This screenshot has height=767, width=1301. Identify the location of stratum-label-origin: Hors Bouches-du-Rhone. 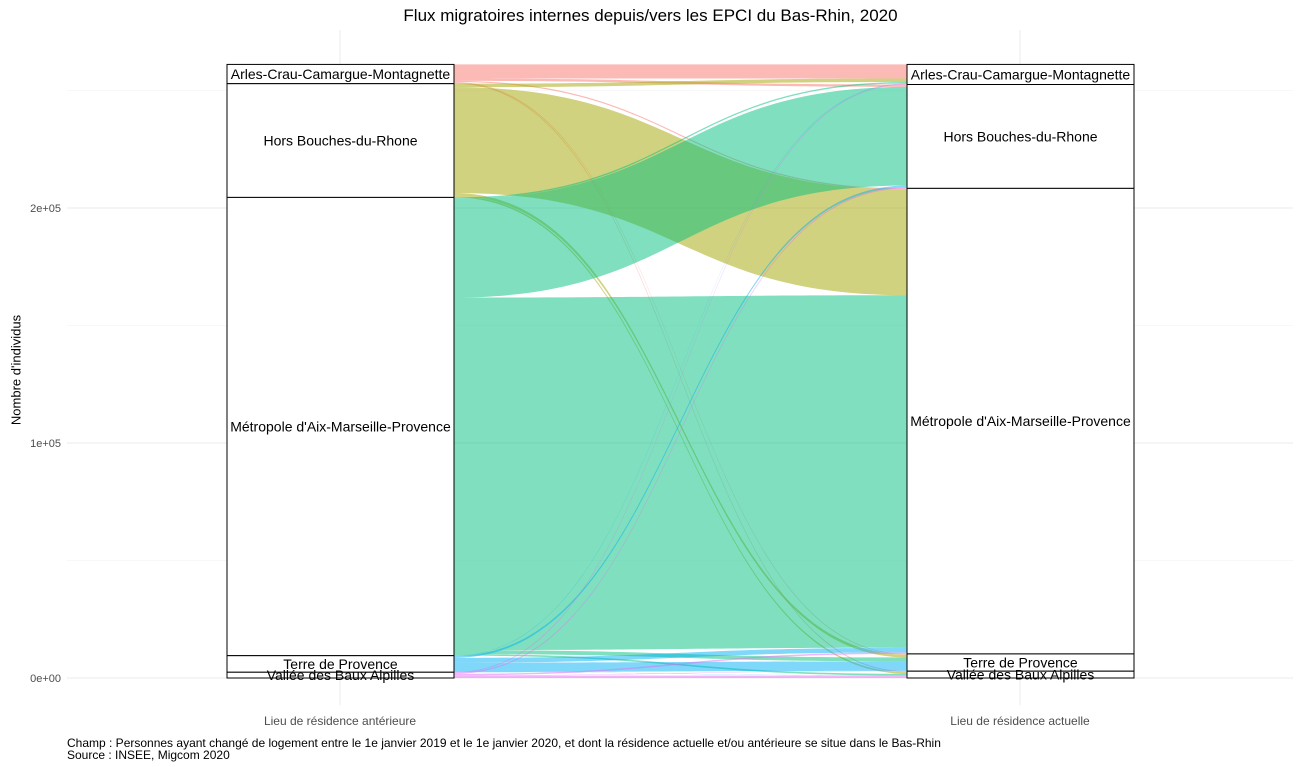
(340, 141).